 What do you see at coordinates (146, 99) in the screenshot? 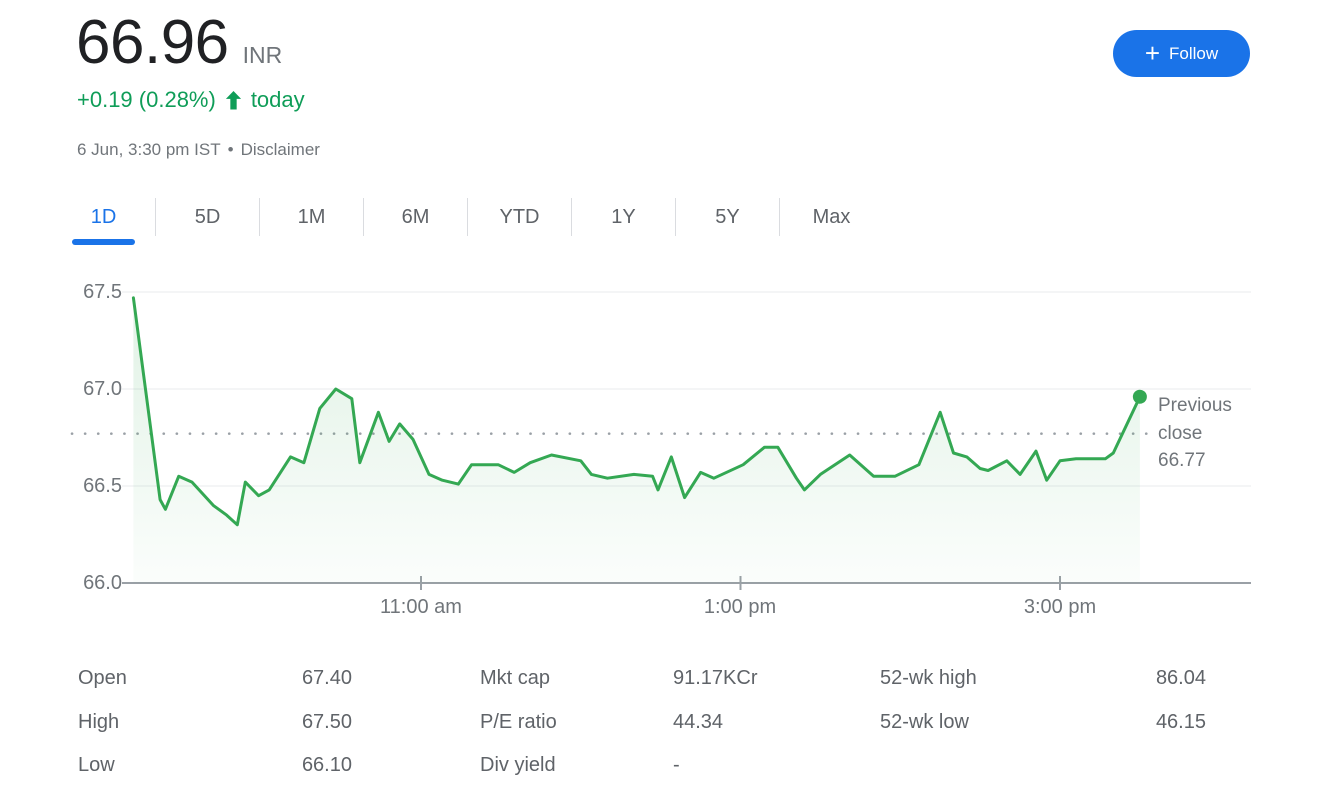
I see `price-change: +0.19 (0.28%)` at bounding box center [146, 99].